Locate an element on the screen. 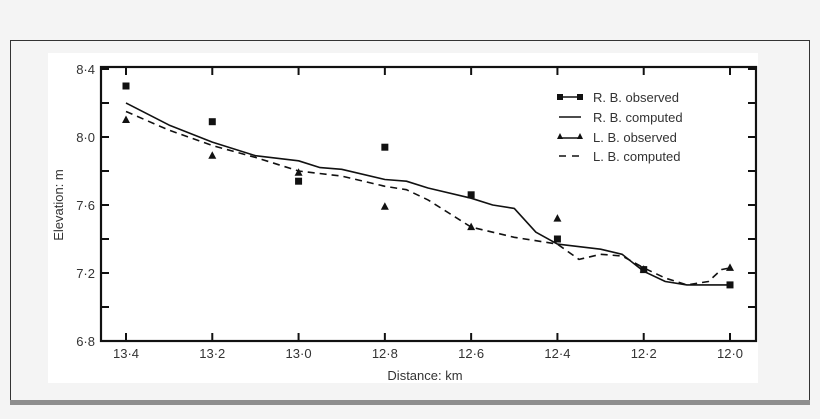  legend-label: L. B. observed is located at coordinates (635, 137).